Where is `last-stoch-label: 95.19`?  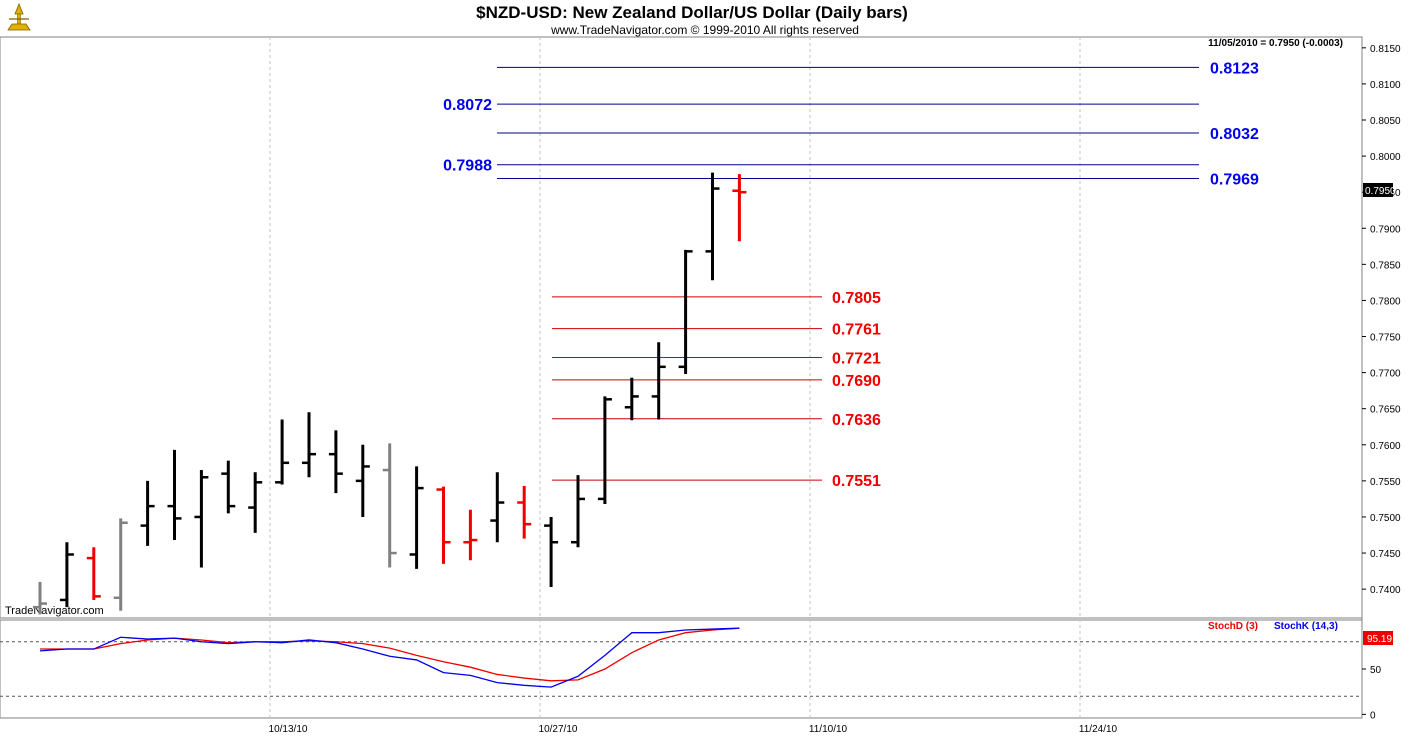
last-stoch-label: 95.19 is located at coordinates (1379, 639).